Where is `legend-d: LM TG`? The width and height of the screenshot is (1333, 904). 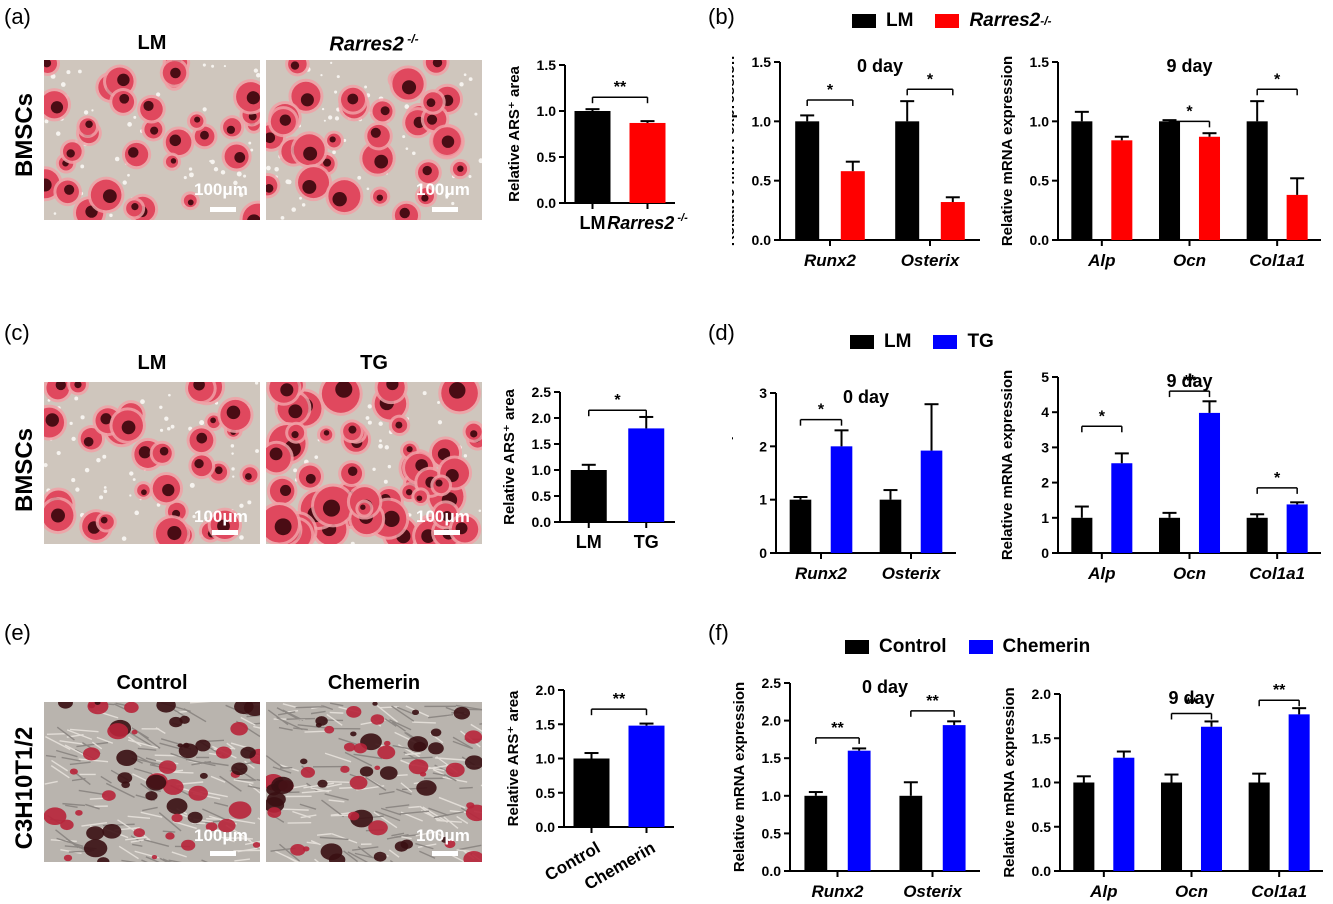
legend-d: LM TG is located at coordinates (922, 342).